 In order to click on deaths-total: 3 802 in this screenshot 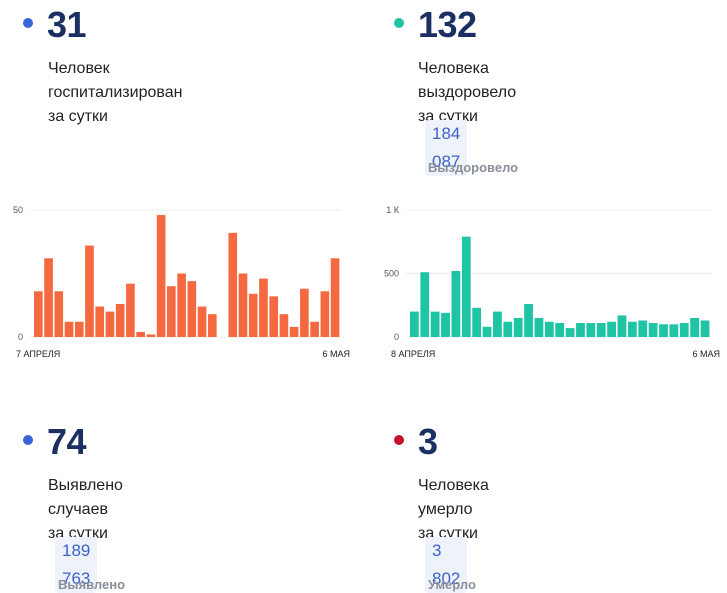, I will do `click(446, 565)`.